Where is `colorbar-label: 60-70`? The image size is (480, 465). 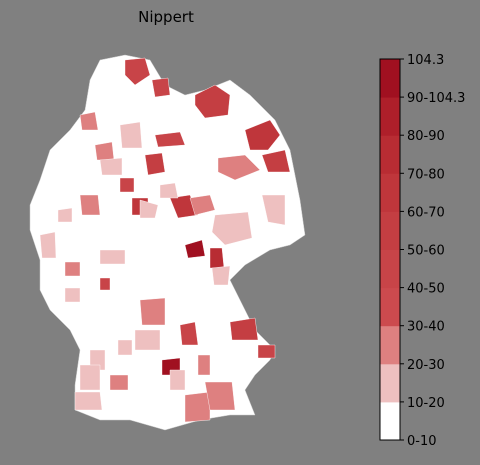
colorbar-label: 60-70 is located at coordinates (426, 212).